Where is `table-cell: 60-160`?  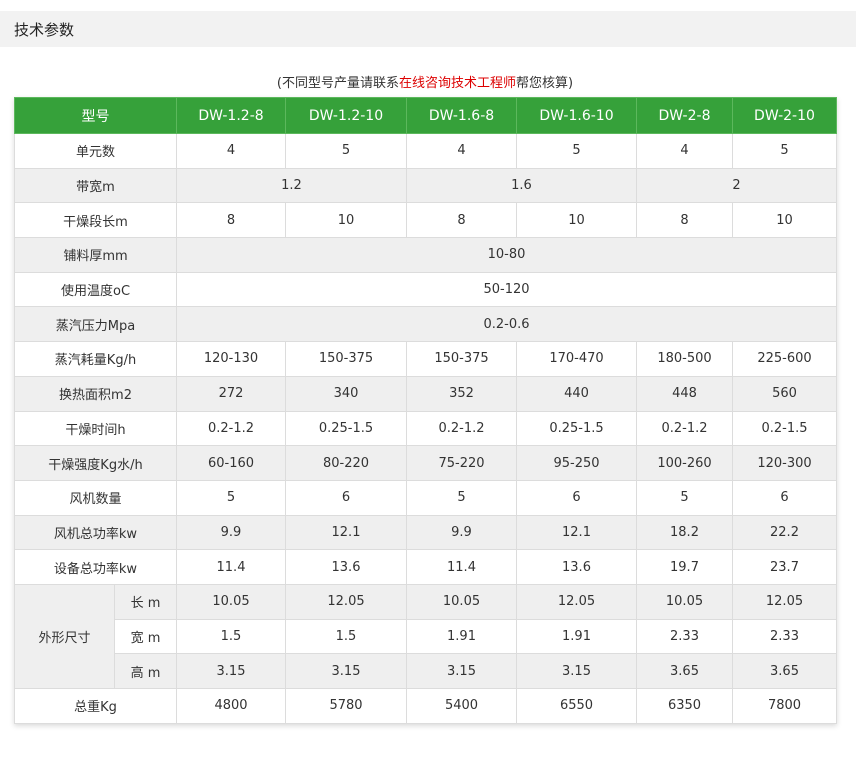
table-cell: 60-160 is located at coordinates (231, 463).